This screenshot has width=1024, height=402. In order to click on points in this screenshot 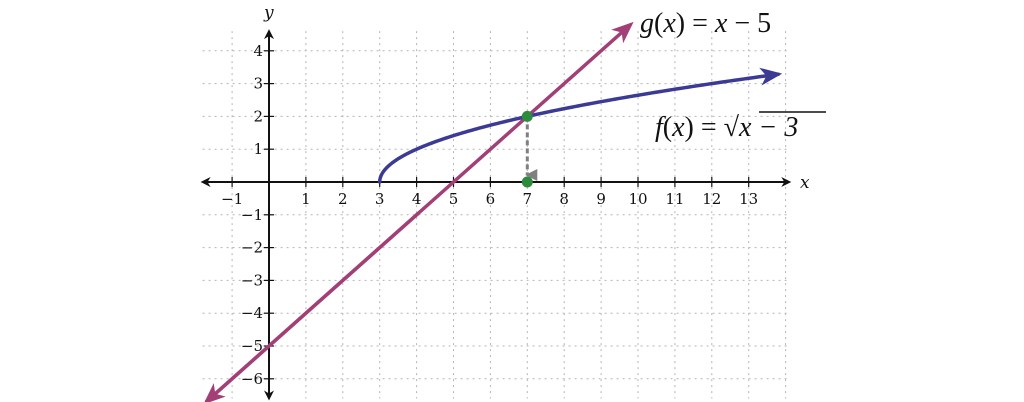, I will do `click(527, 149)`.